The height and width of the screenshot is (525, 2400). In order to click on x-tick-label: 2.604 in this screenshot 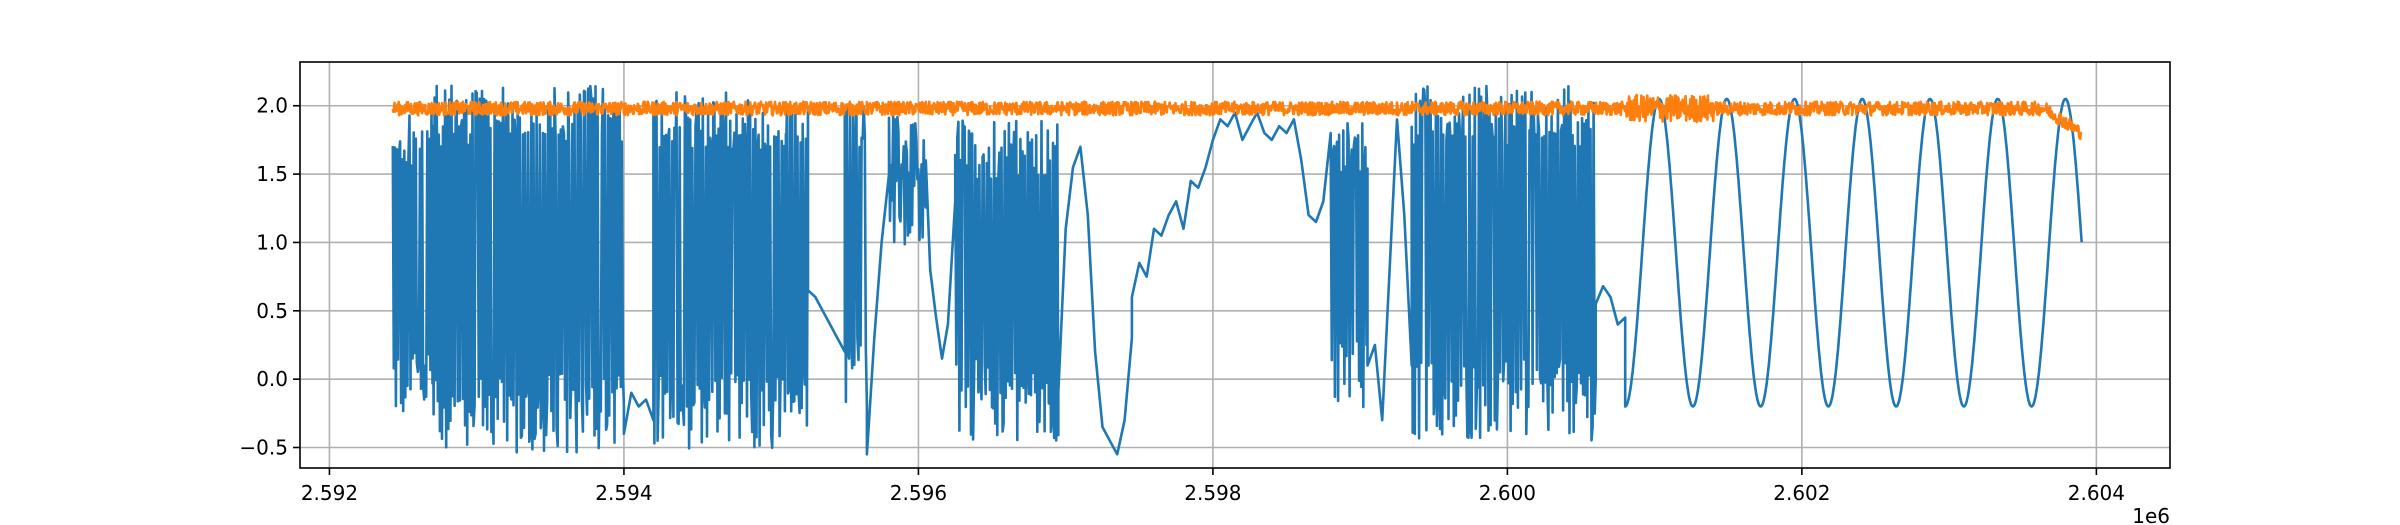, I will do `click(2096, 493)`.